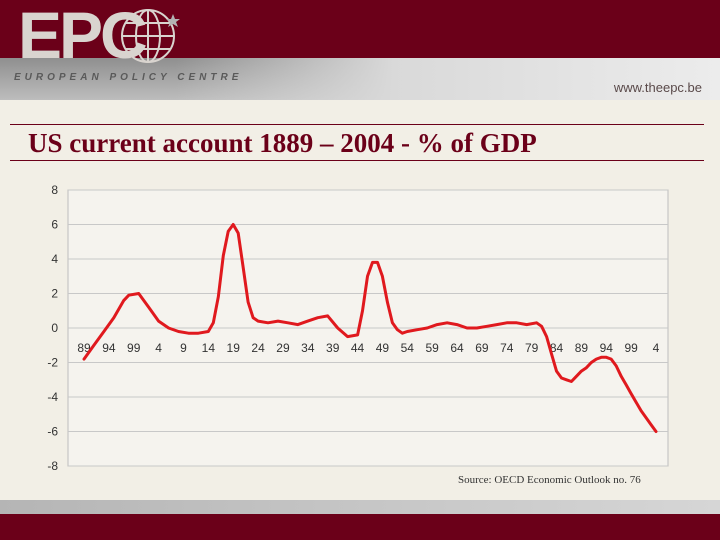  What do you see at coordinates (54, 190) in the screenshot?
I see `y-tick-label: 8` at bounding box center [54, 190].